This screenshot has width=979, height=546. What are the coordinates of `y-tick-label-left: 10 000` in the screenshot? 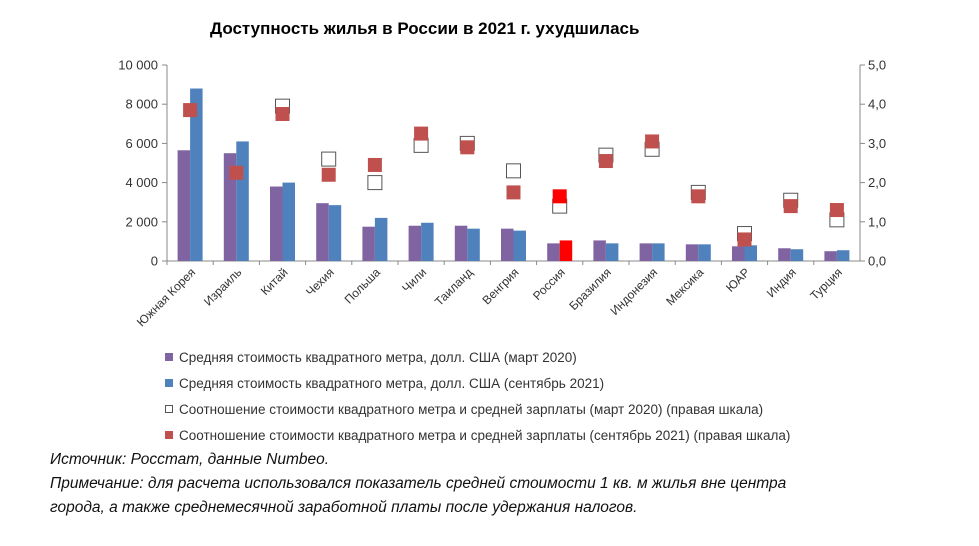 It's located at (138, 65).